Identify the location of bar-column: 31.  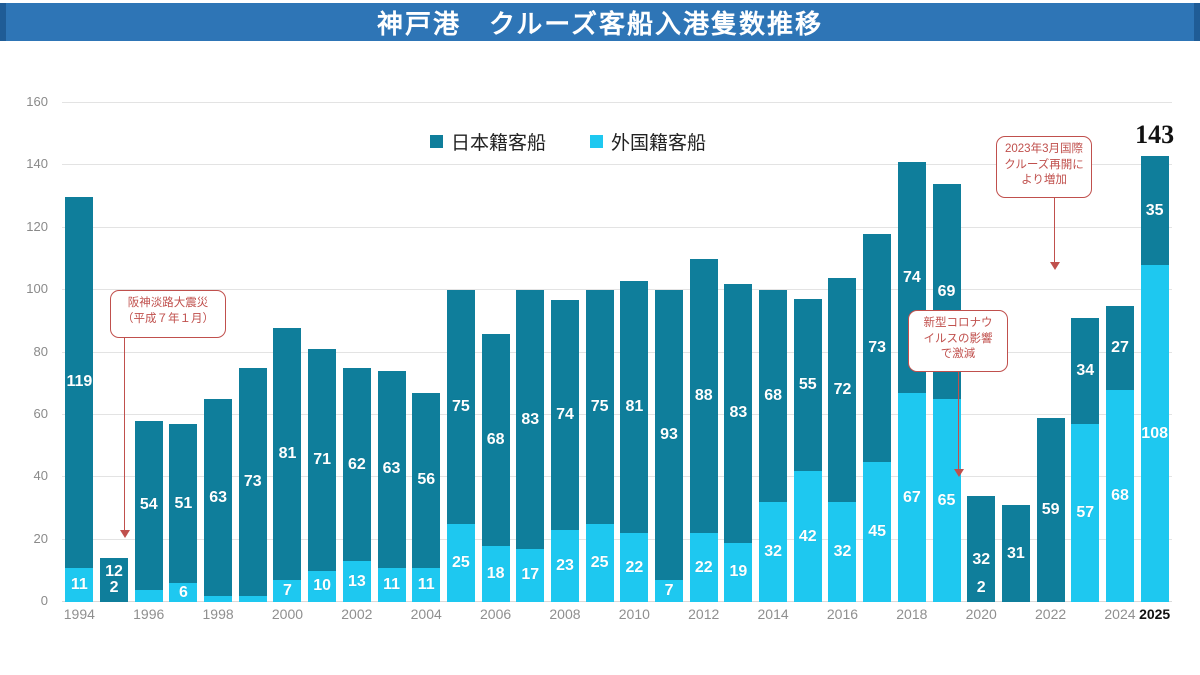
(1015, 553).